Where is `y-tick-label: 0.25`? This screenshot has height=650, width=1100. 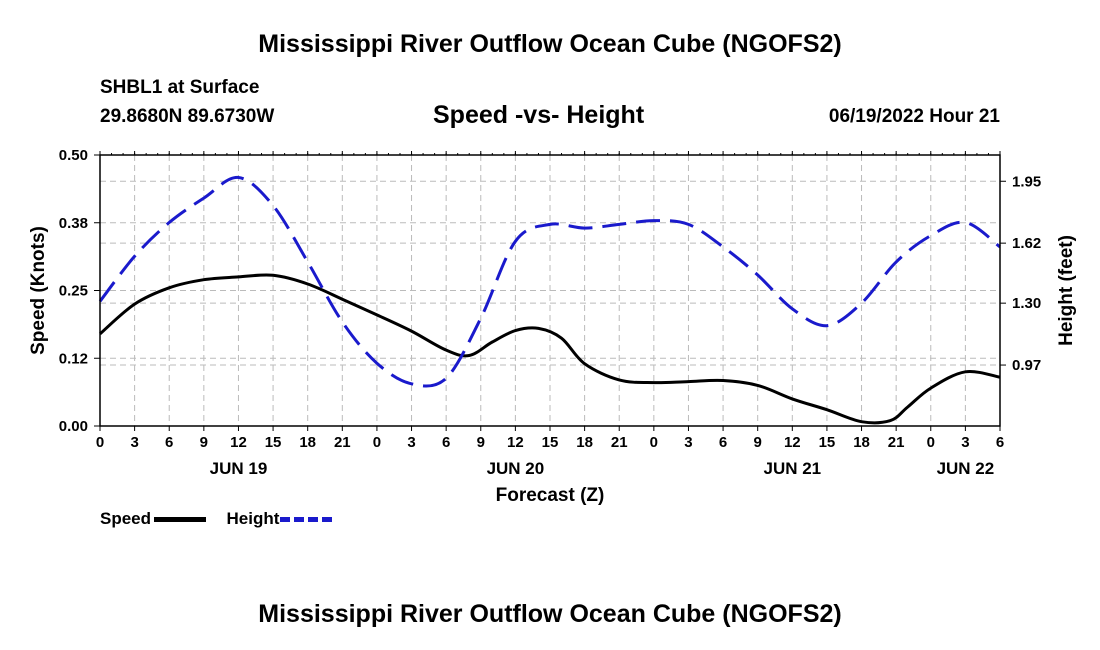
y-tick-label: 0.25 is located at coordinates (73, 291).